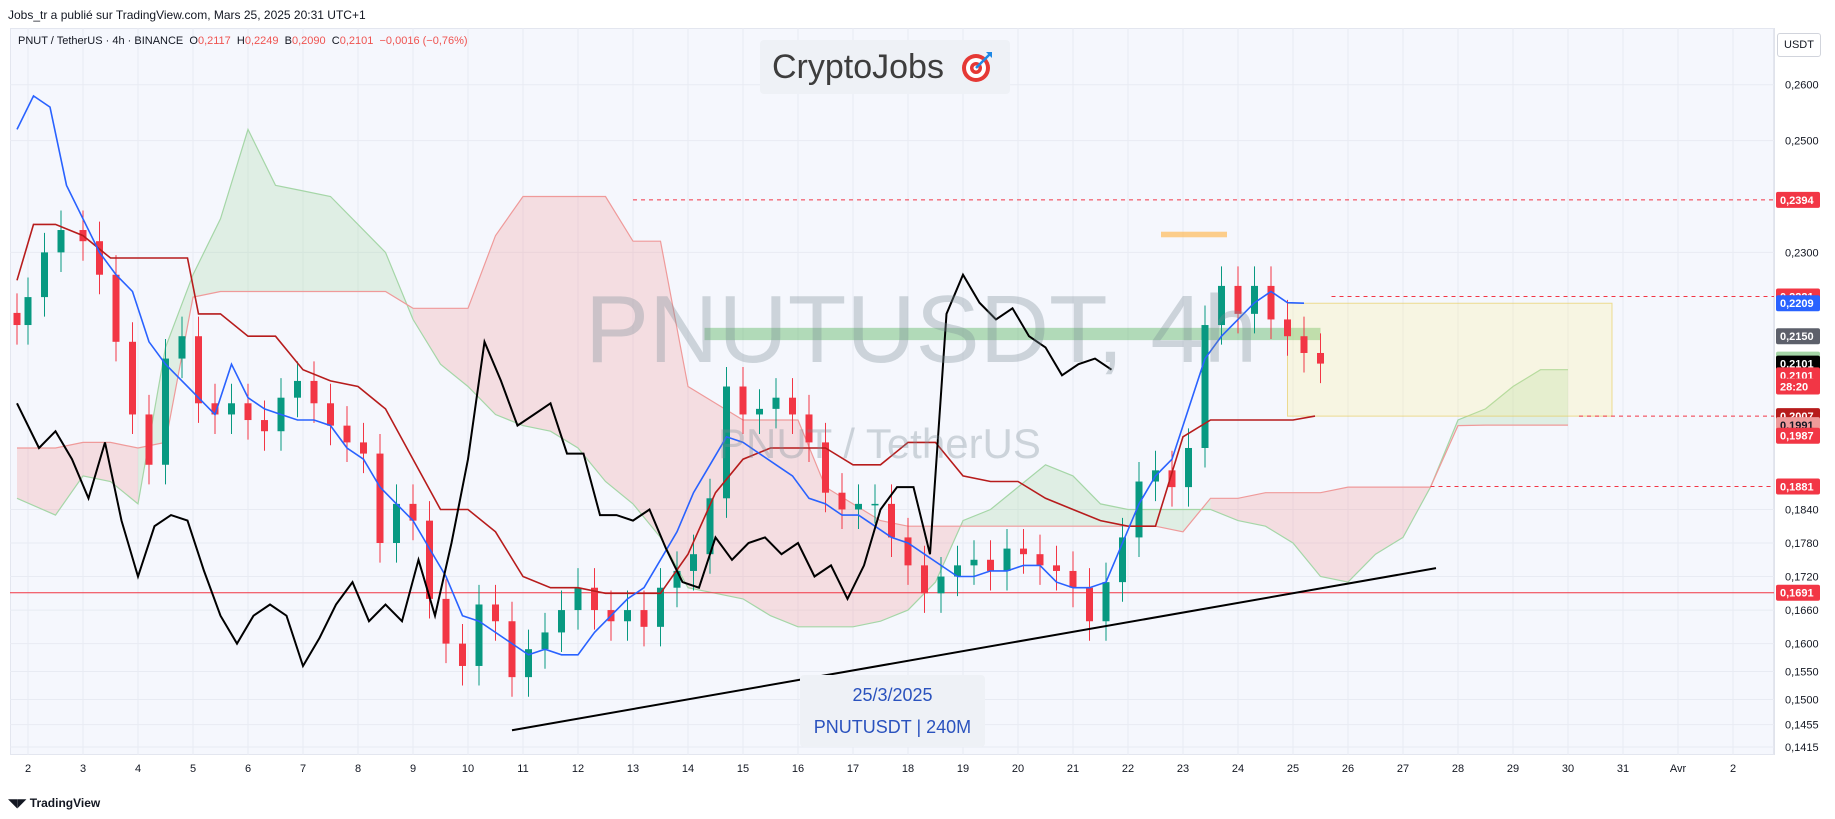  Describe the element at coordinates (885, 67) in the screenshot. I see `logo-box: CryptoJobs` at that location.